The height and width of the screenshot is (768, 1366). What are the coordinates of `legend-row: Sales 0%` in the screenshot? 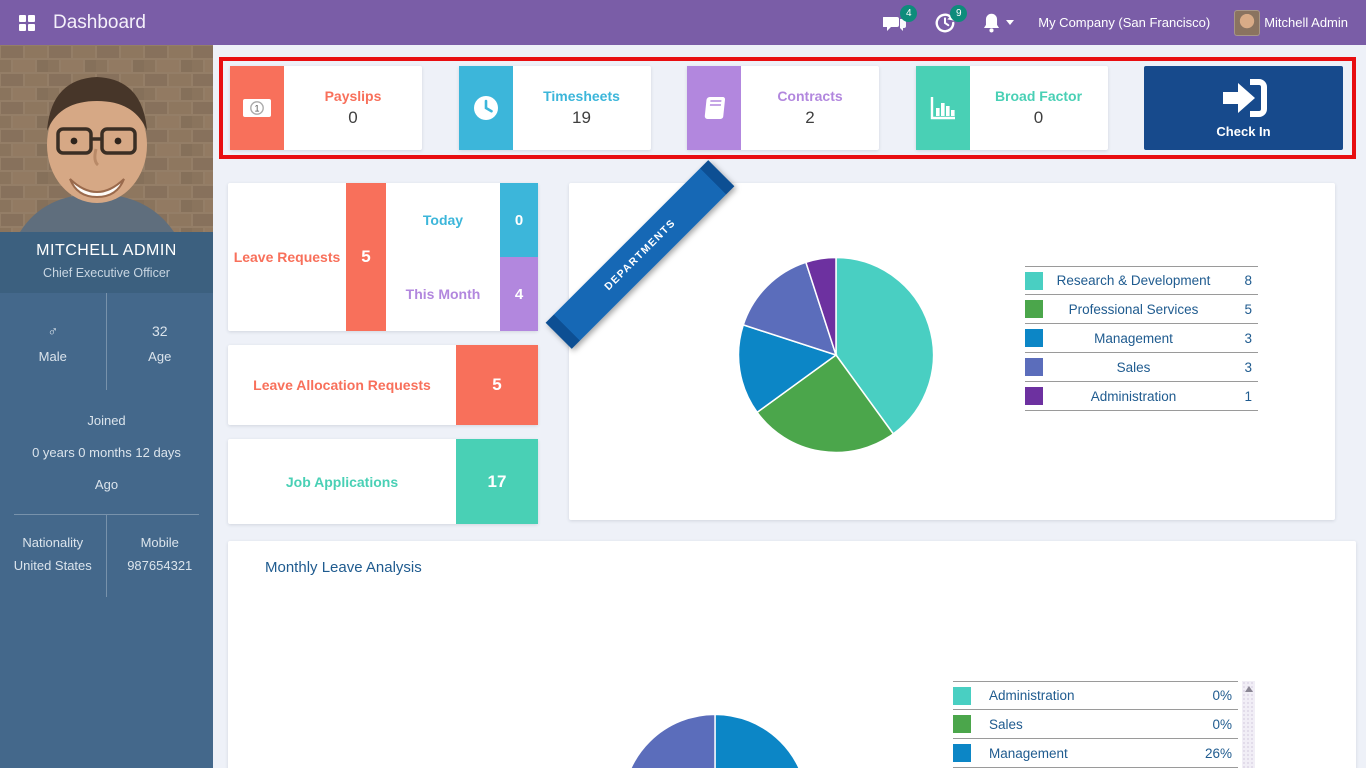 It's located at (1095, 724).